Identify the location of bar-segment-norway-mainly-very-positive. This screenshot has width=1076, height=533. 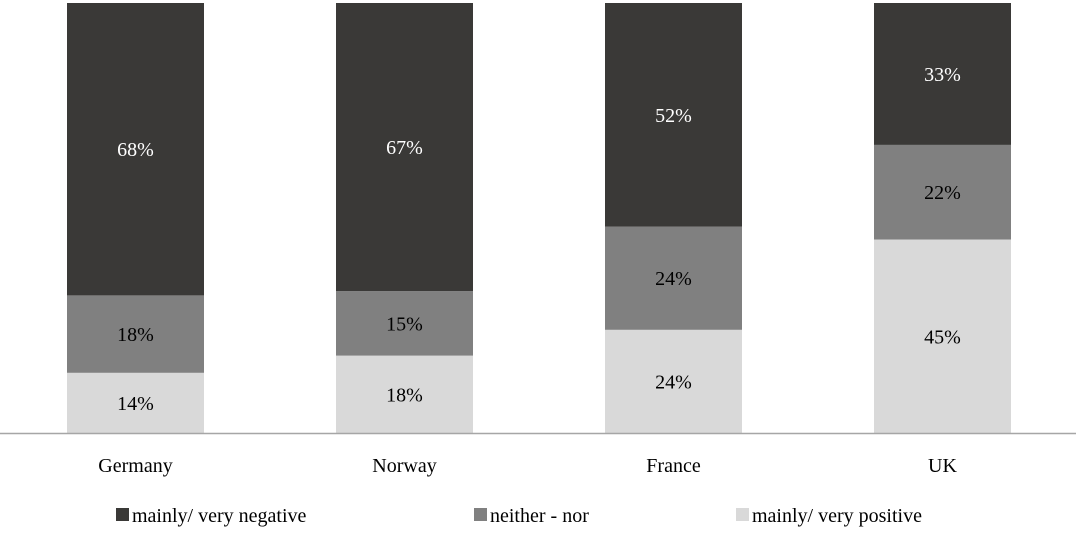
(404, 394).